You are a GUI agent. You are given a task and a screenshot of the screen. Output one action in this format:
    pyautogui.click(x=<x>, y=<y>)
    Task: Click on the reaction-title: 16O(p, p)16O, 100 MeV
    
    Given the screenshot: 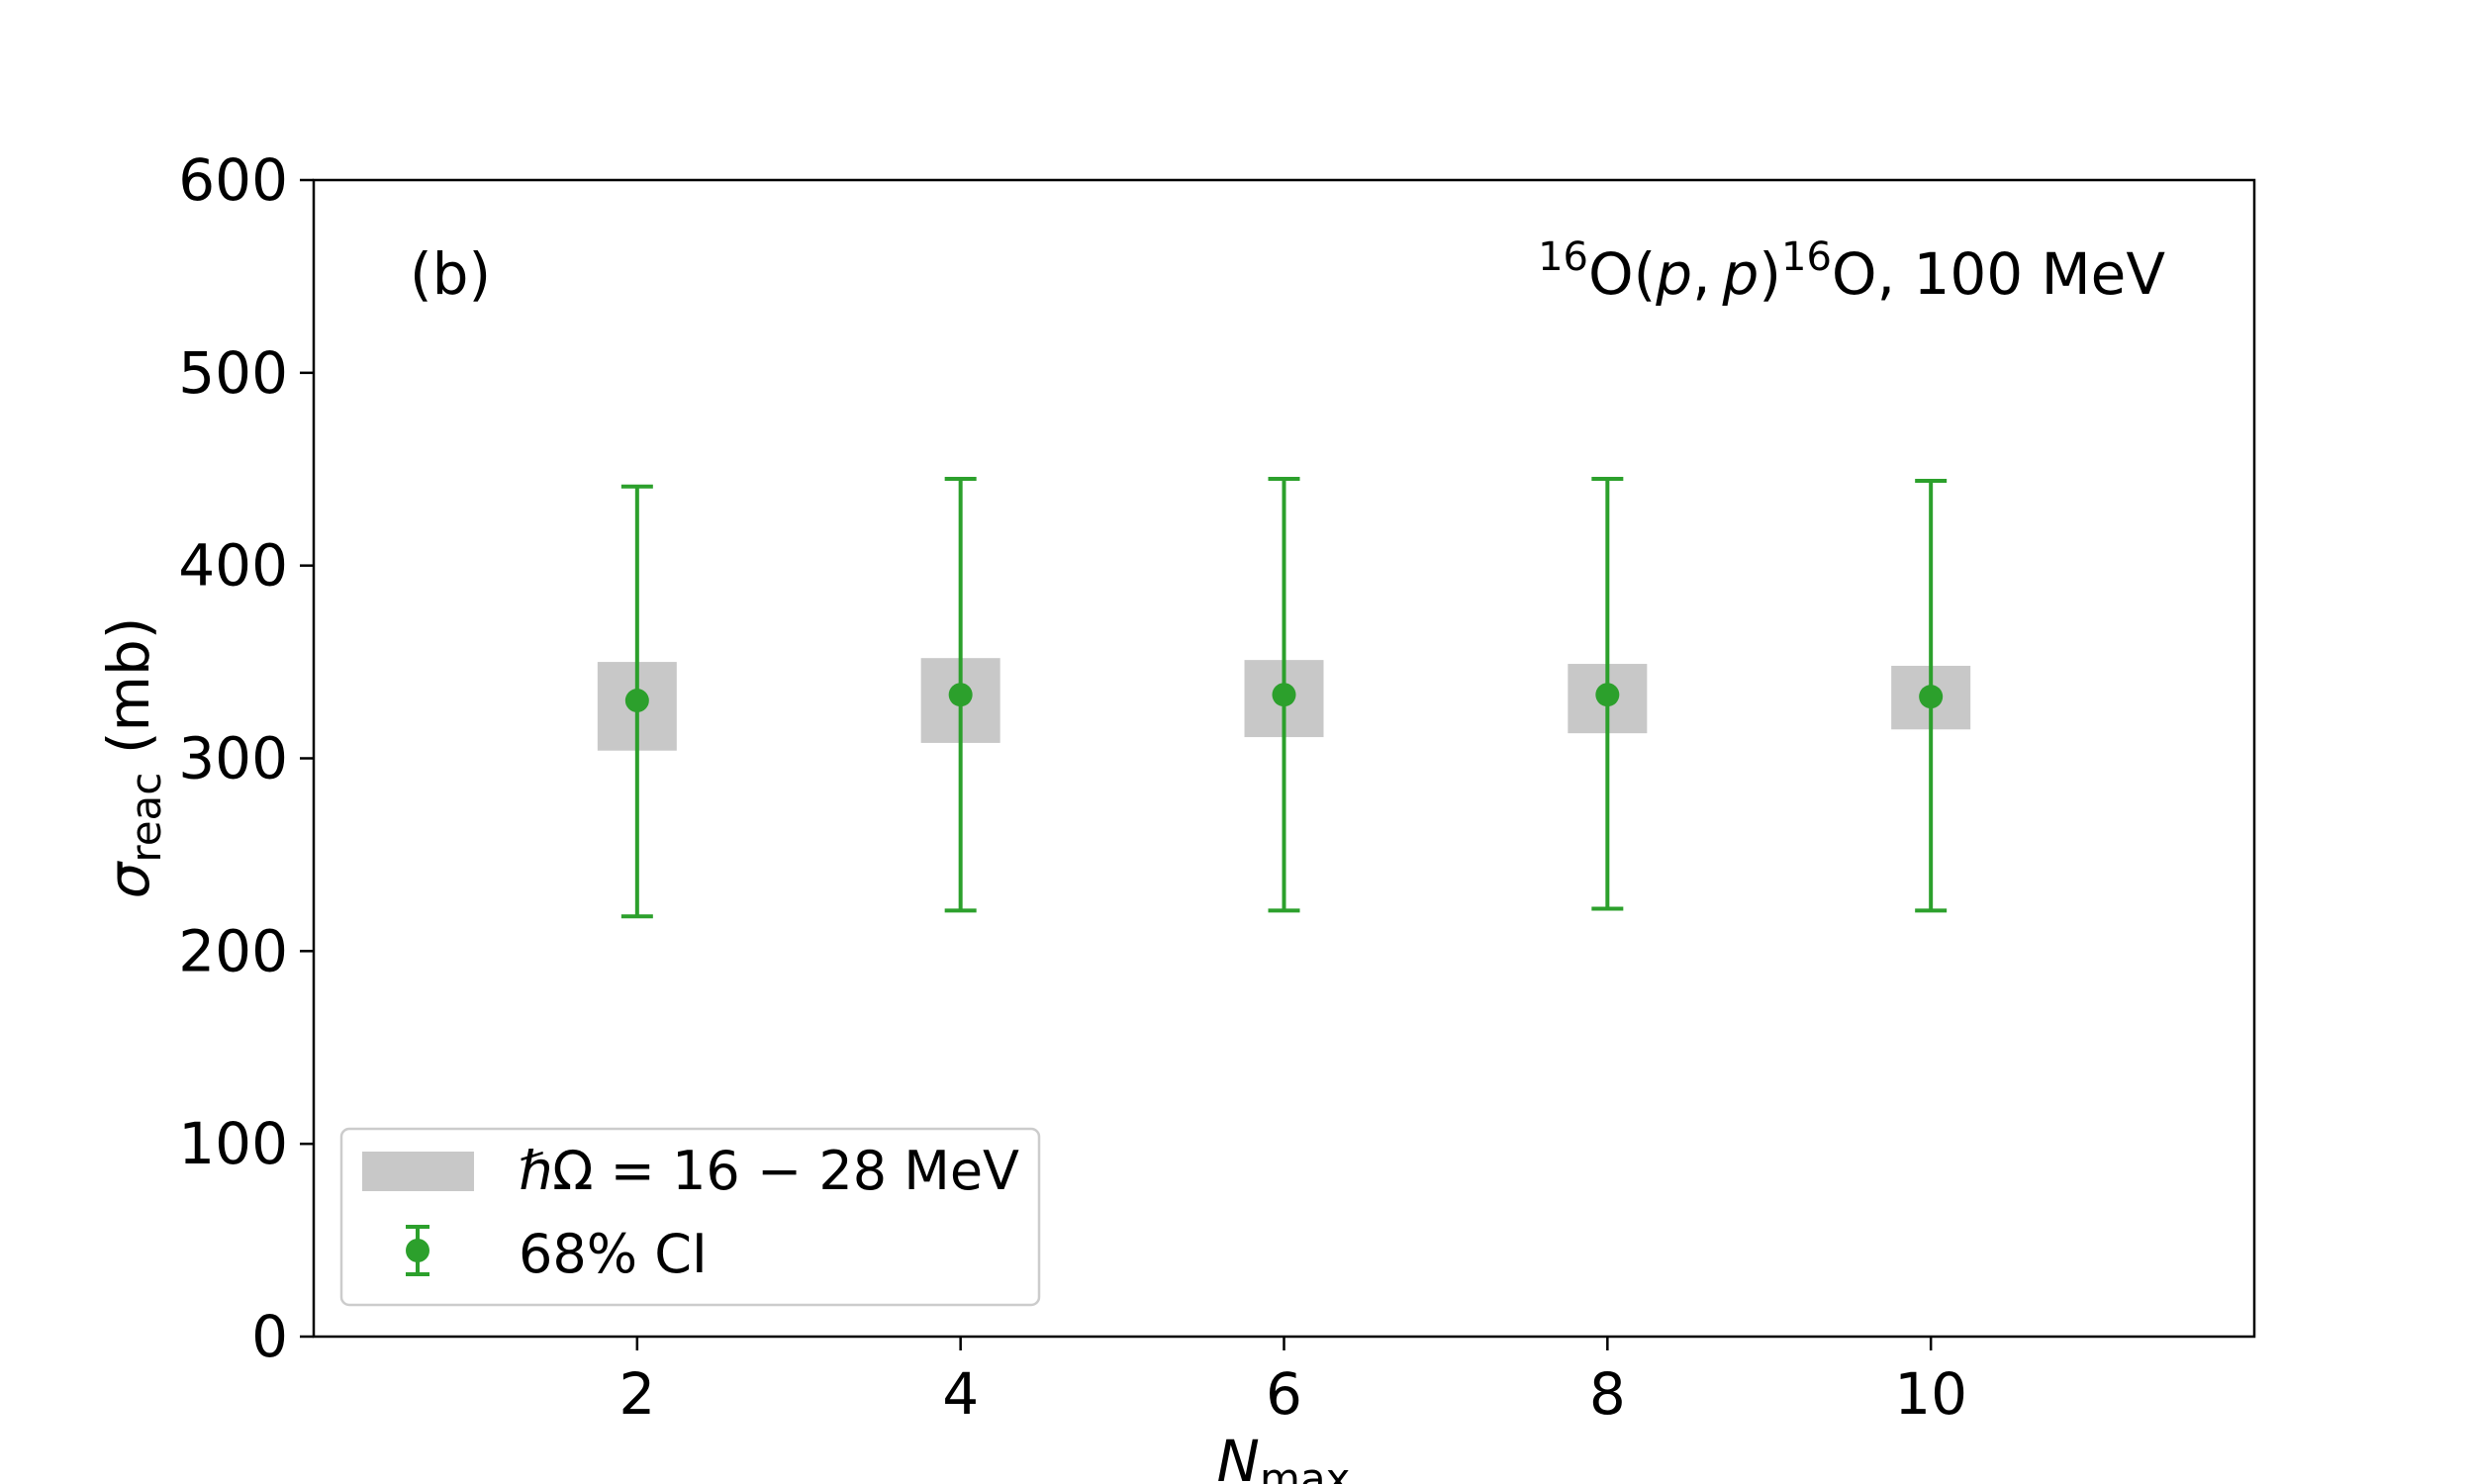 What is the action you would take?
    pyautogui.click(x=1852, y=271)
    